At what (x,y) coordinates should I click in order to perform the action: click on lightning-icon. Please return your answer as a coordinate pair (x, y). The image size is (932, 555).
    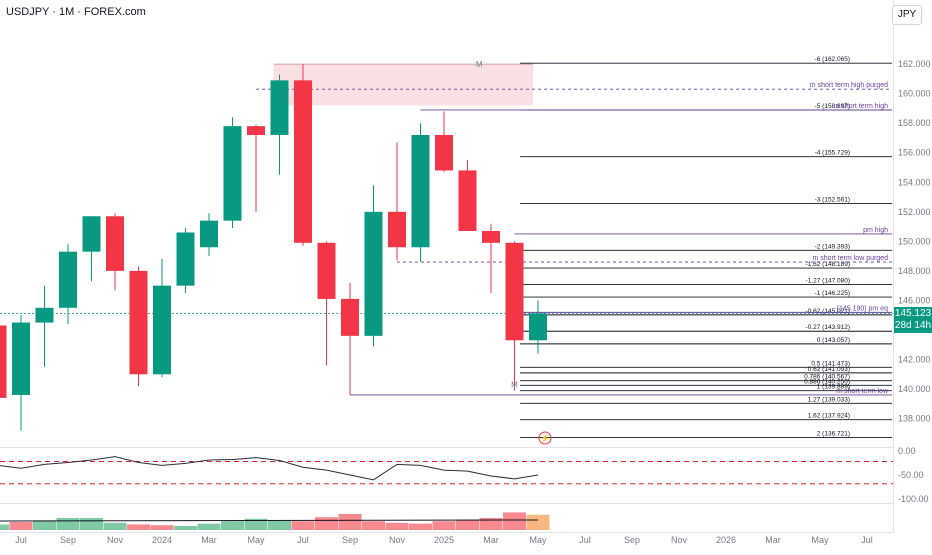
    Looking at the image, I should click on (545, 438).